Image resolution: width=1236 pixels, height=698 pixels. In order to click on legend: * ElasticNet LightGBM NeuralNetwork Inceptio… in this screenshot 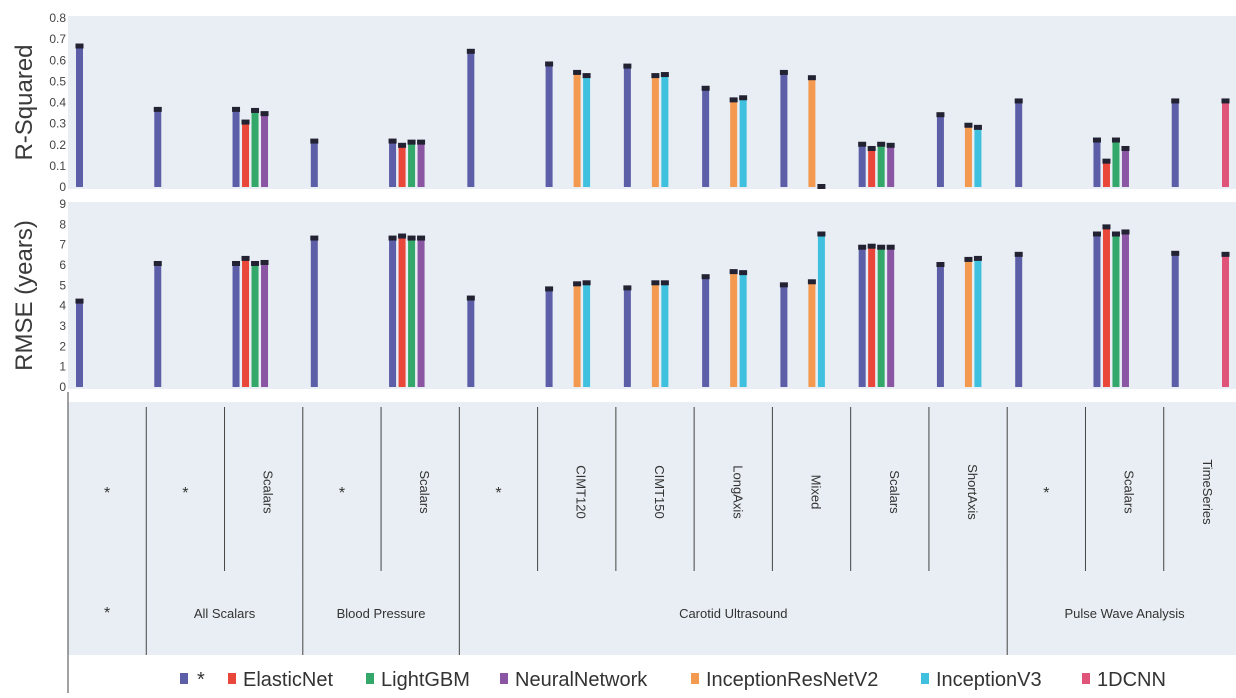, I will do `click(673, 680)`.